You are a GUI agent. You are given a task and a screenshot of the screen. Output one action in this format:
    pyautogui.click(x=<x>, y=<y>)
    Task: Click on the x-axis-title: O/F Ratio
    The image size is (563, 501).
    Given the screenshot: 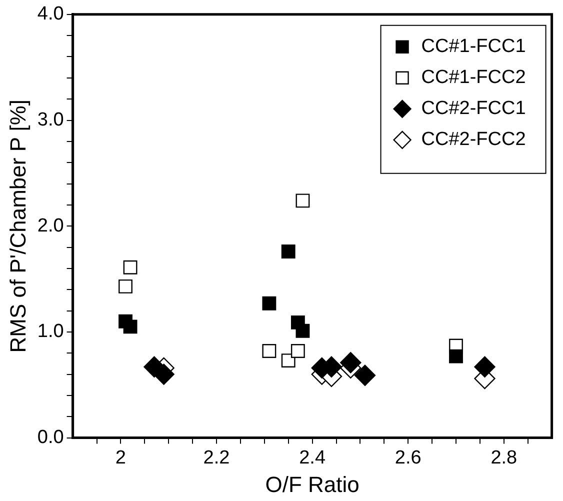 What is the action you would take?
    pyautogui.click(x=312, y=484)
    